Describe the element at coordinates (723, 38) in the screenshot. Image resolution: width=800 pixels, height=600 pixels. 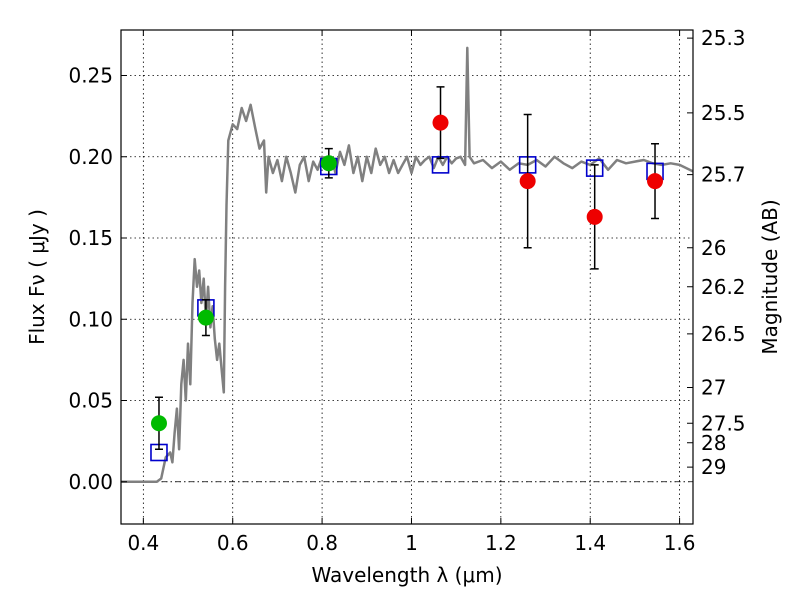
I see `right-tick-label: 25.3` at that location.